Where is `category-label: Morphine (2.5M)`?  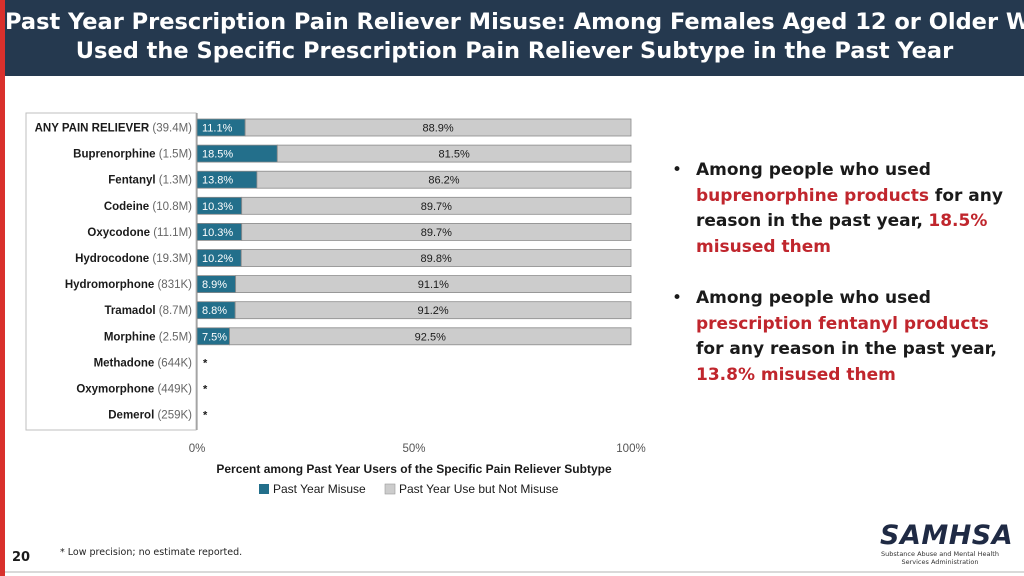
category-label: Morphine (2.5M) is located at coordinates (148, 337).